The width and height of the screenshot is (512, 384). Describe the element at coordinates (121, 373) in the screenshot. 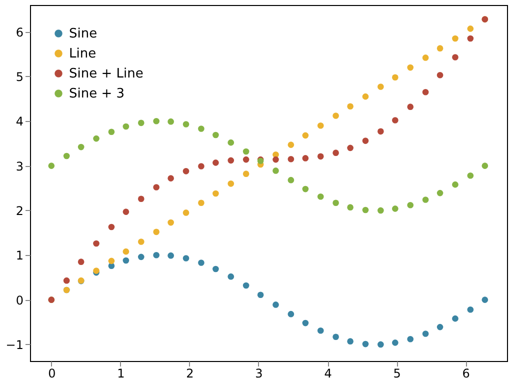

I see `x-tick-label: 1` at that location.